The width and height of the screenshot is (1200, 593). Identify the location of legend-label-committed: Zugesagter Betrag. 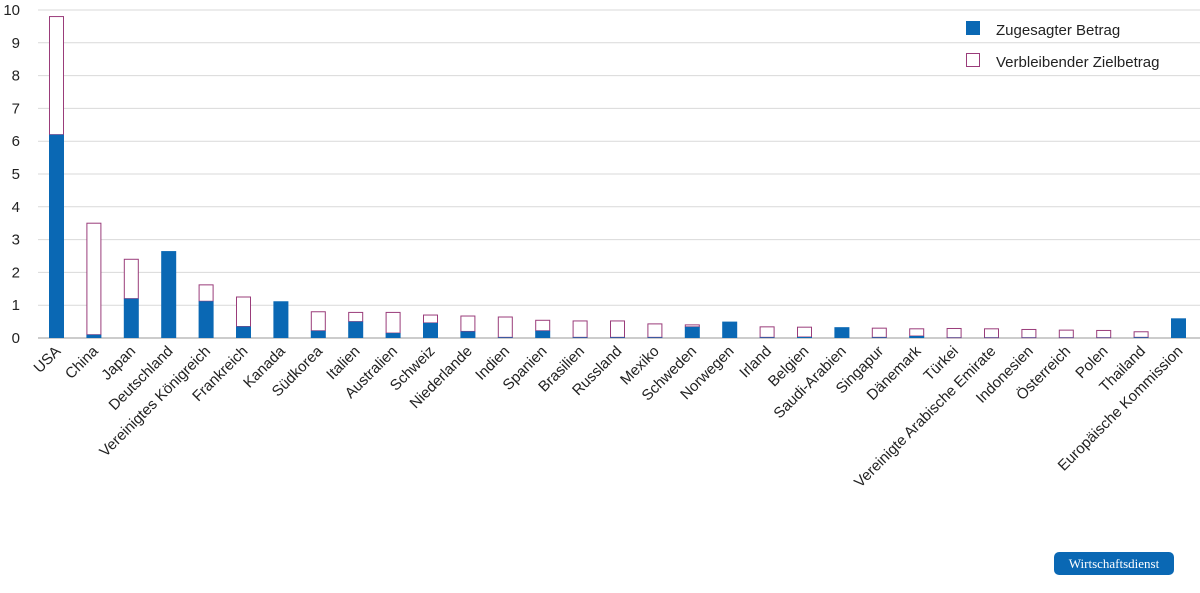
(1058, 30).